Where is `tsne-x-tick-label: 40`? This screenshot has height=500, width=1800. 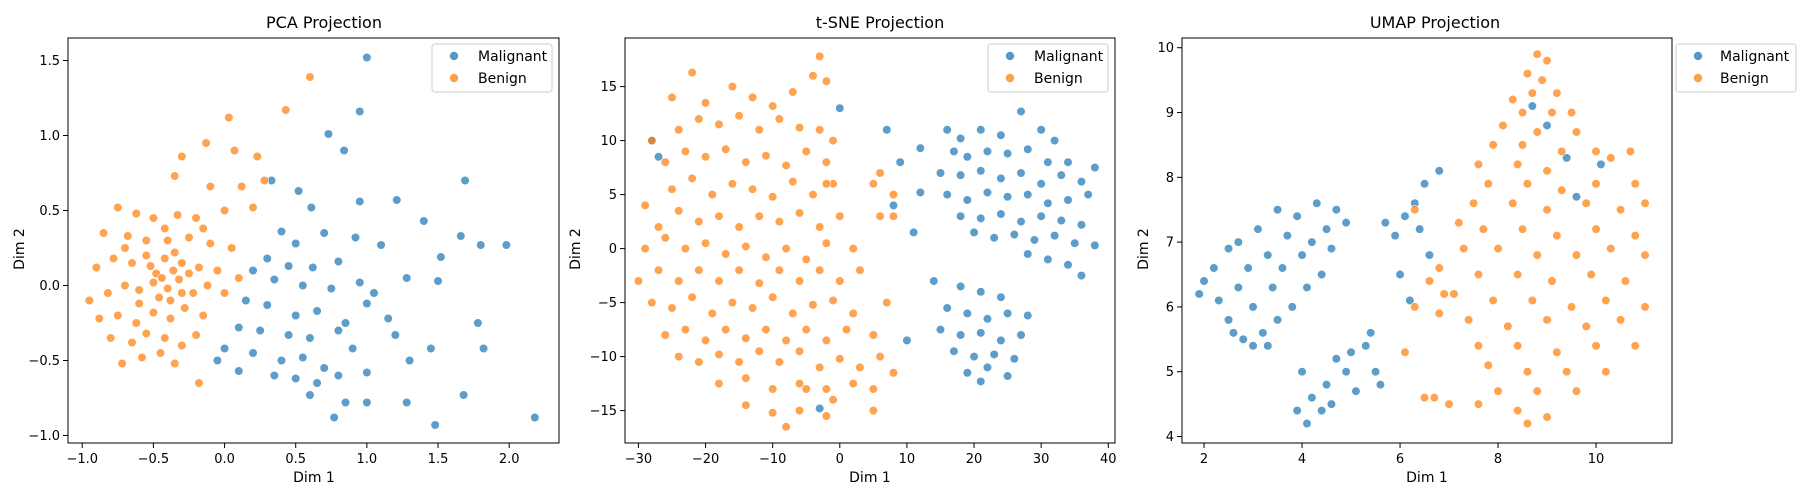
tsne-x-tick-label: 40 is located at coordinates (1108, 459).